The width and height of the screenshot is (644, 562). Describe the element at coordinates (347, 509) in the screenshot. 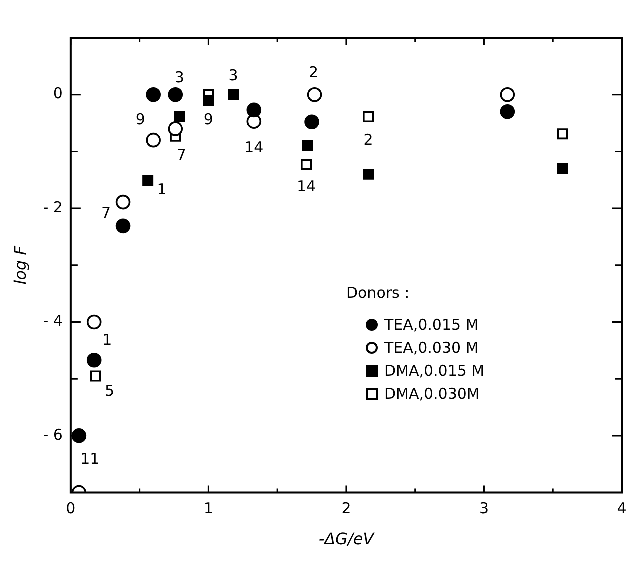

I see `x-tick-label: 2` at that location.